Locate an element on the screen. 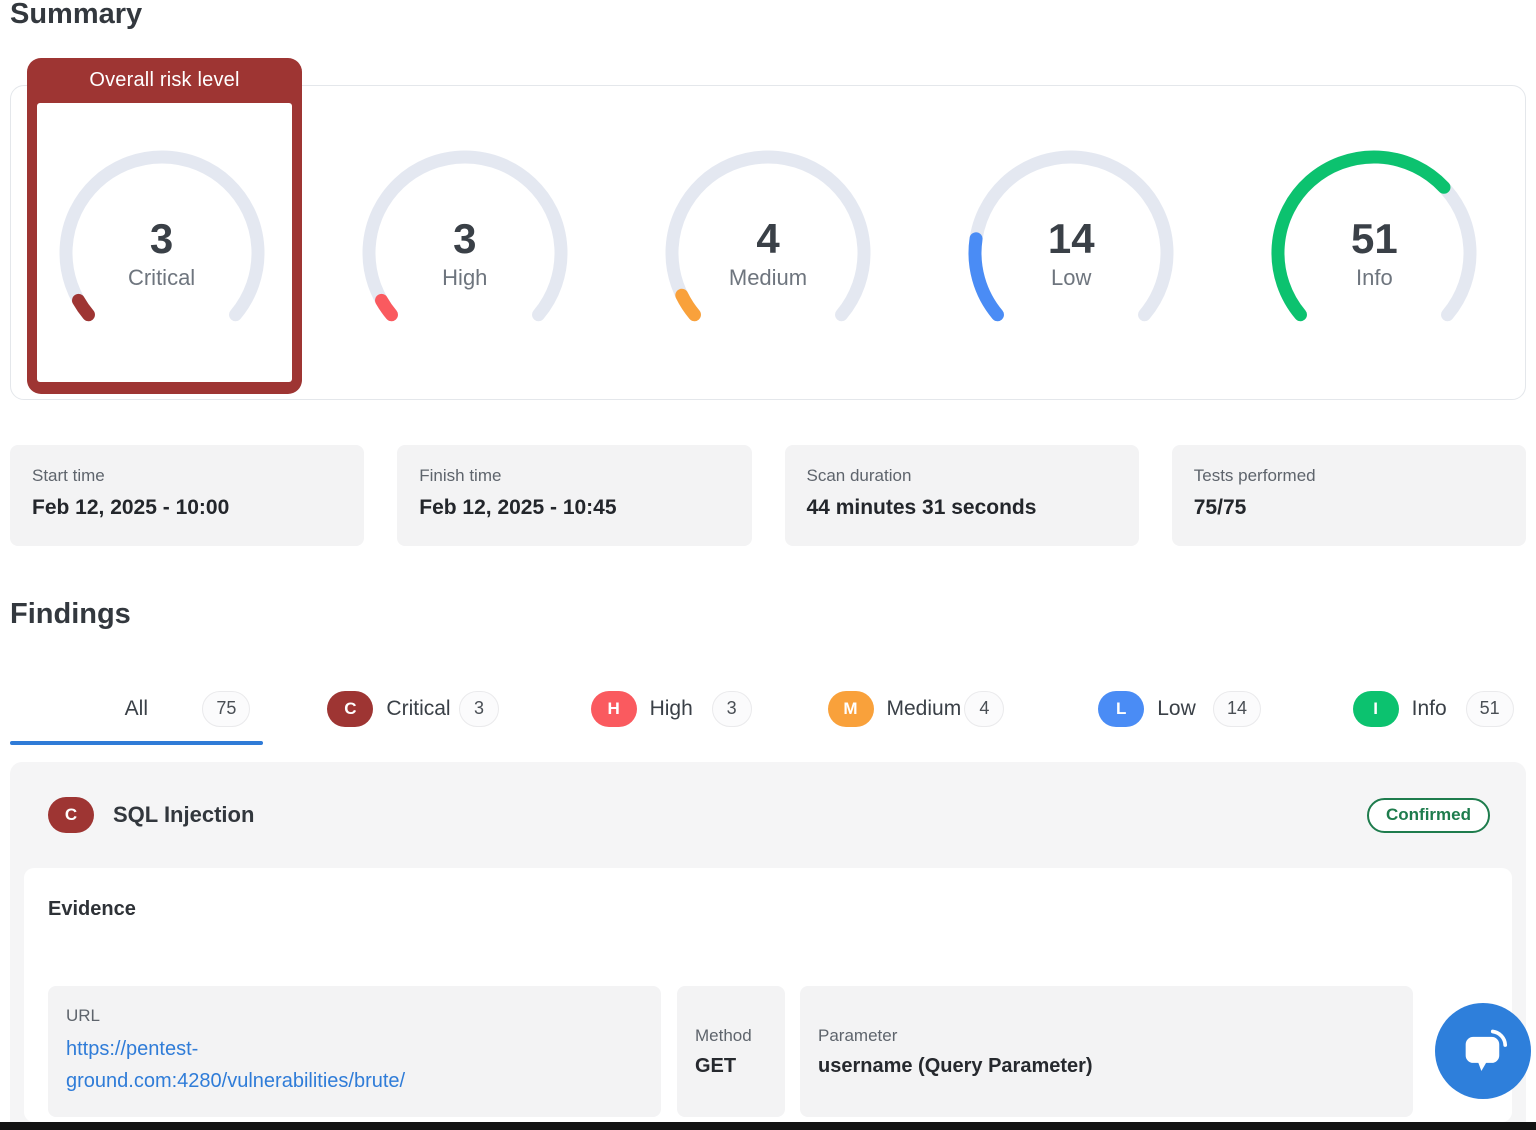 Image resolution: width=1536 pixels, height=1130 pixels. scan-duration-label: Scan duration is located at coordinates (859, 475).